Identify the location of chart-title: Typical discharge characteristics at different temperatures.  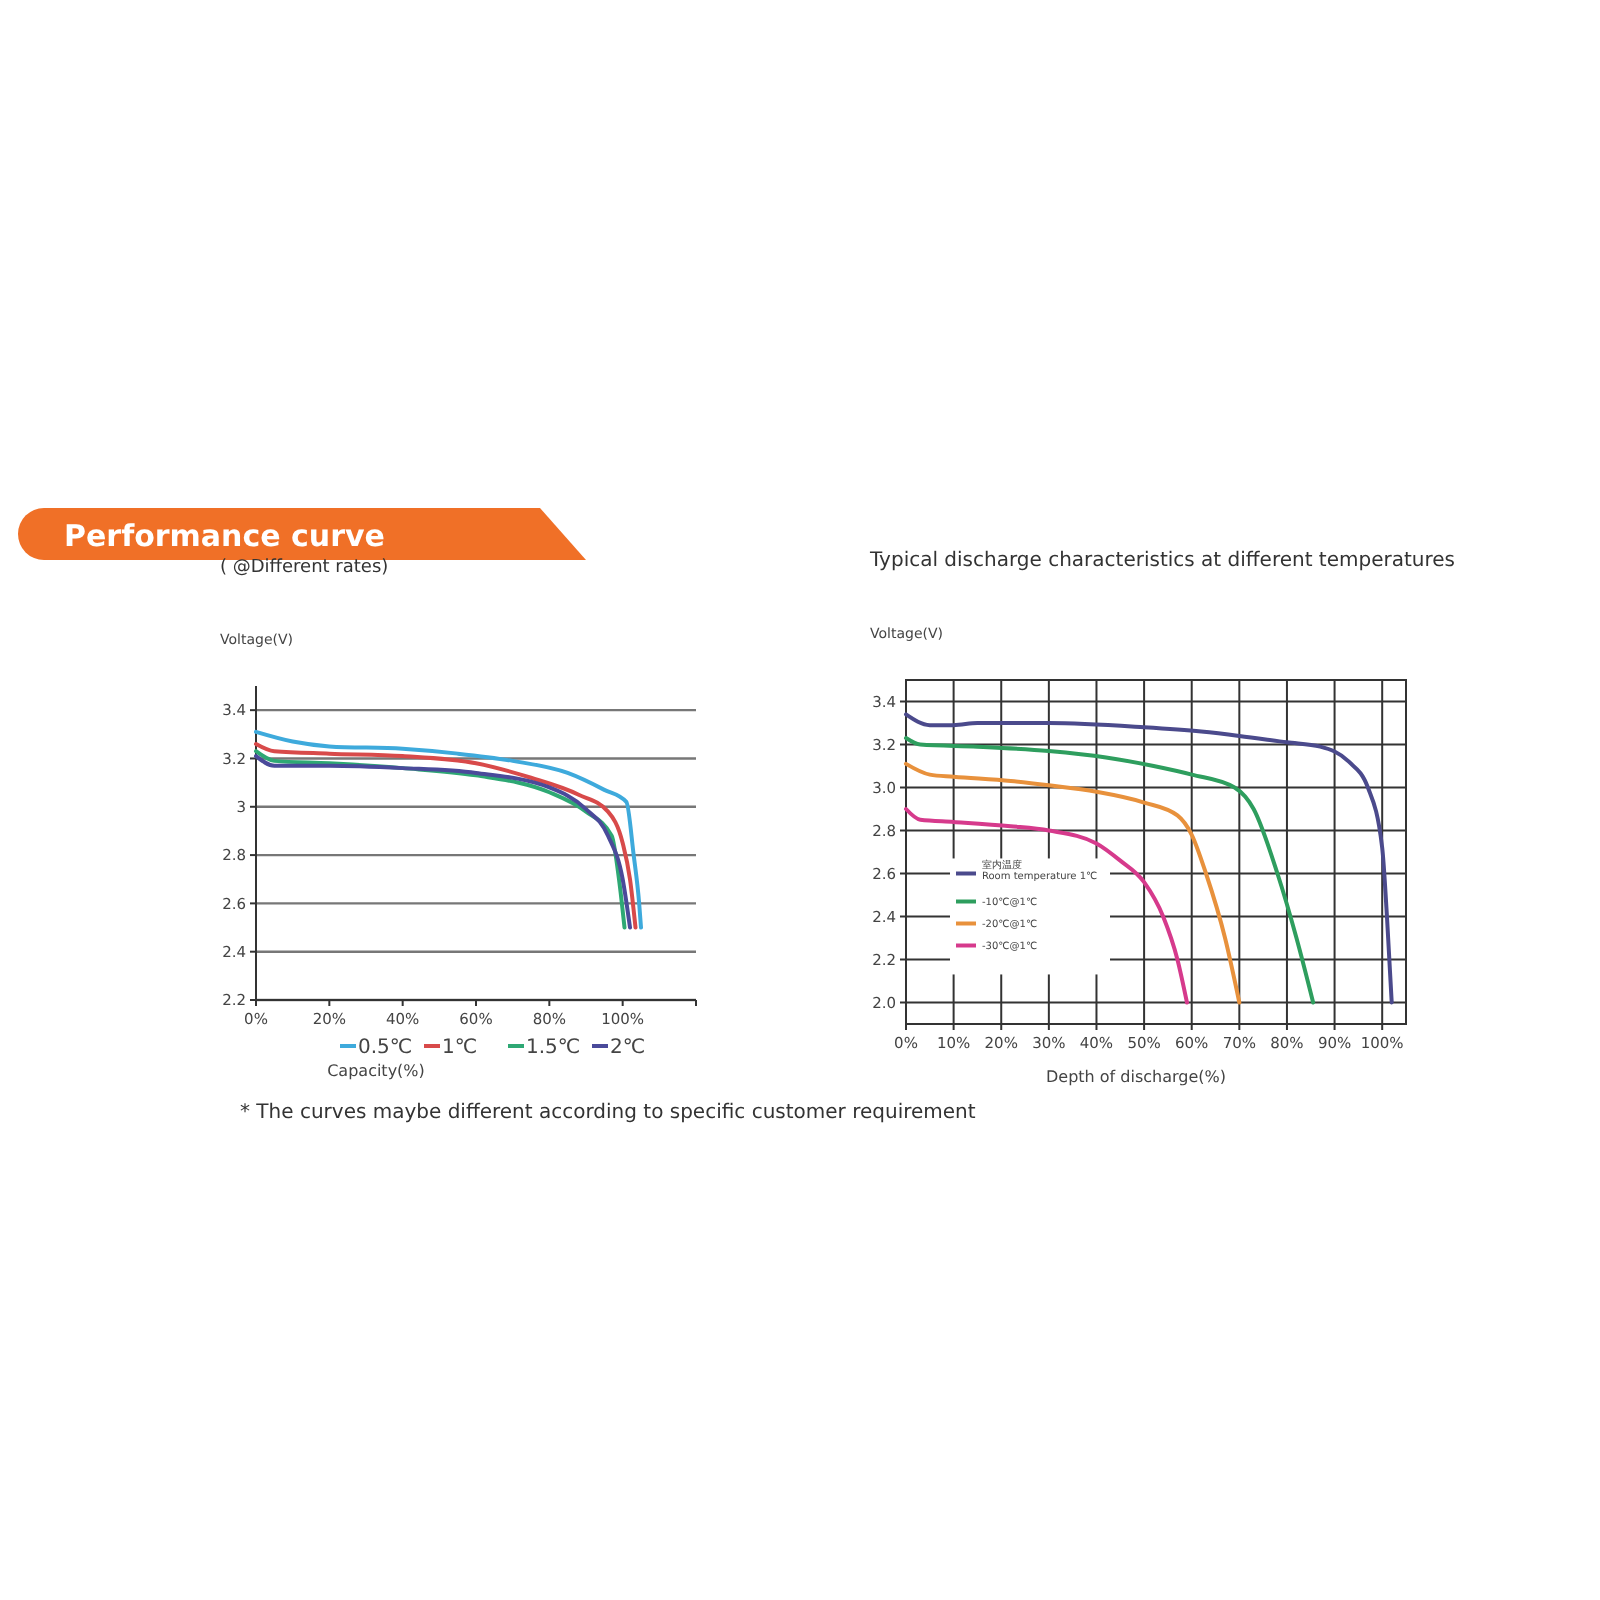
(1161, 561).